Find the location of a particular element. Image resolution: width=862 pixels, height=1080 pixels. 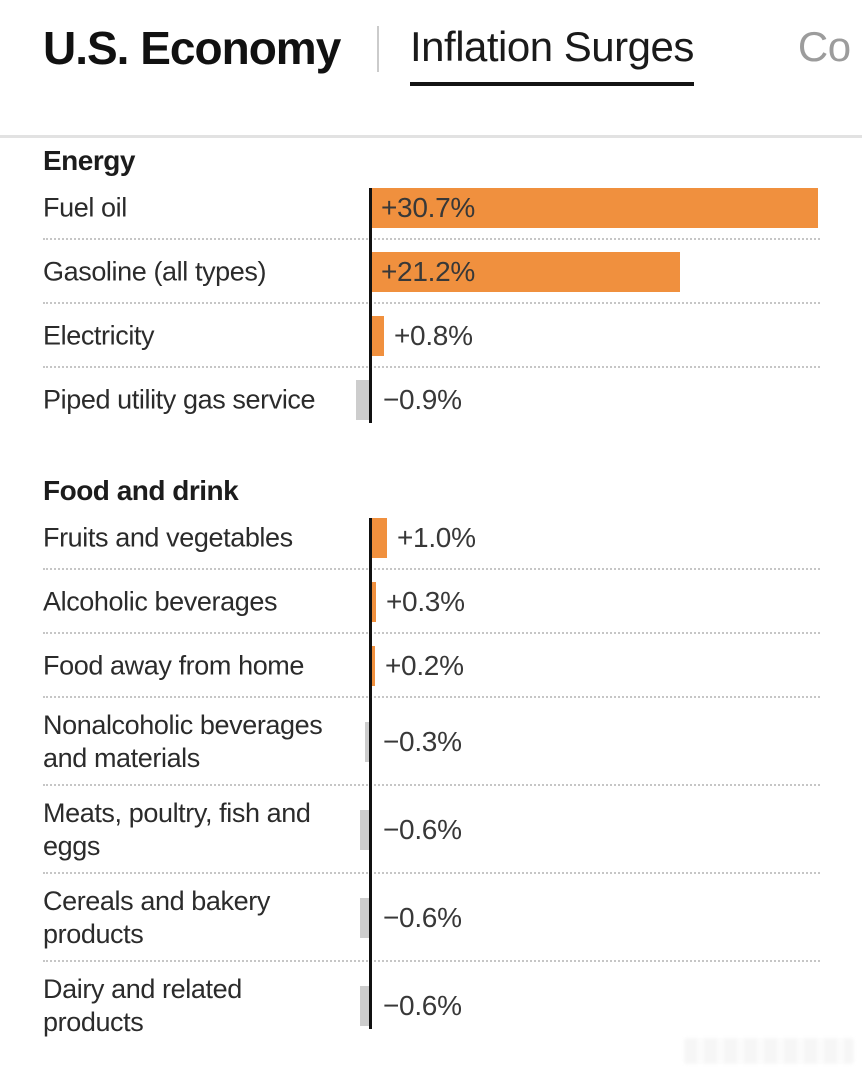

row-label: Electricity is located at coordinates (99, 335).